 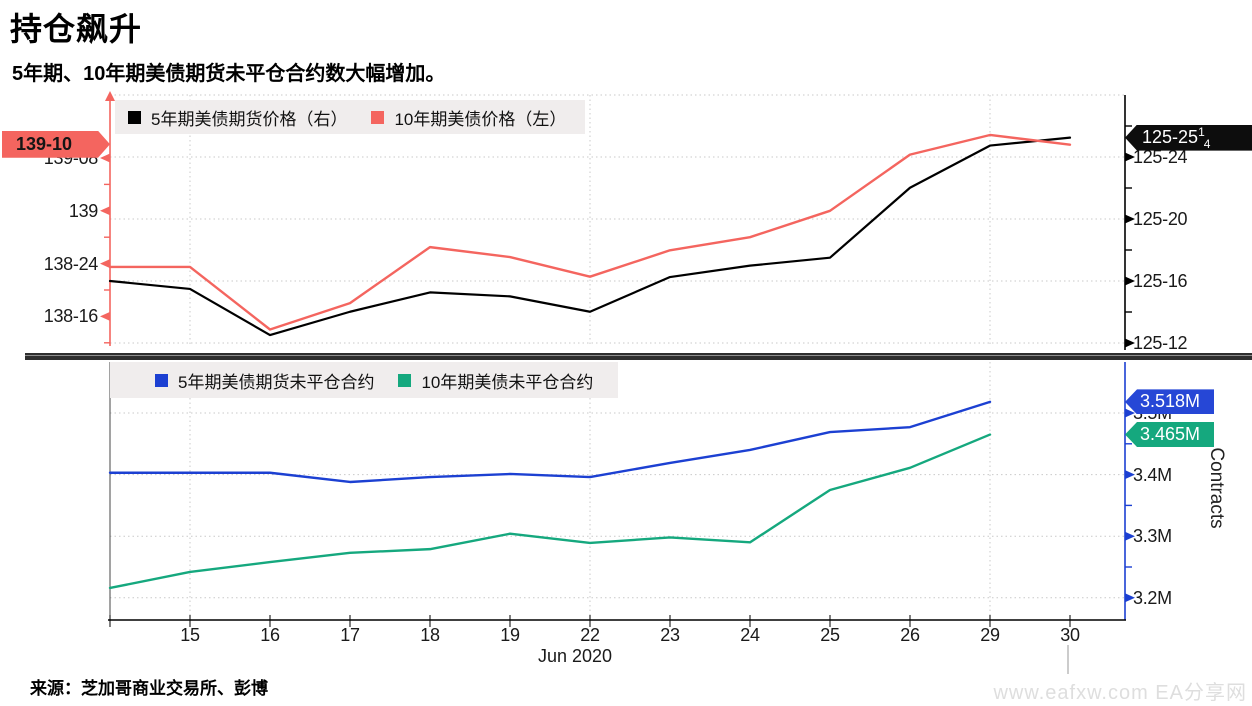 I want to click on last-oi-badge-10y-text: 3.465M, so click(x=1170, y=434).